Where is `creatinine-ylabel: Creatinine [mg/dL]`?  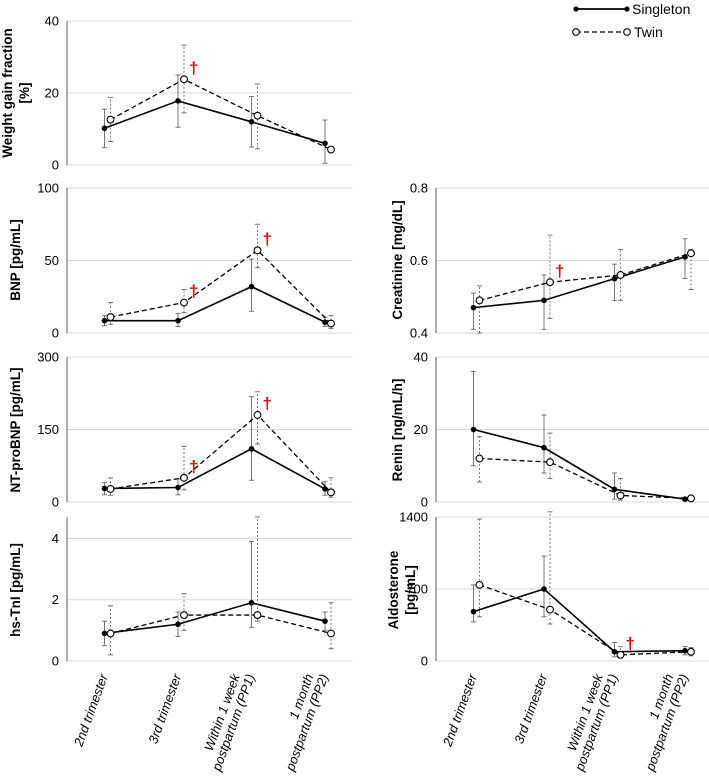 creatinine-ylabel: Creatinine [mg/dL] is located at coordinates (397, 259).